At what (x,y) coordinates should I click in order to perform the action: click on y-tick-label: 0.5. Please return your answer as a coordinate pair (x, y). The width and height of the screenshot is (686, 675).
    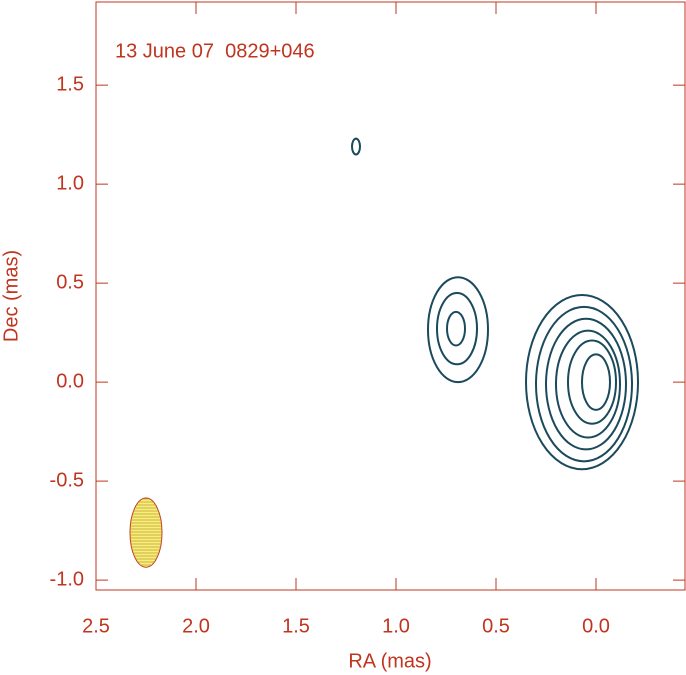
    Looking at the image, I should click on (70, 282).